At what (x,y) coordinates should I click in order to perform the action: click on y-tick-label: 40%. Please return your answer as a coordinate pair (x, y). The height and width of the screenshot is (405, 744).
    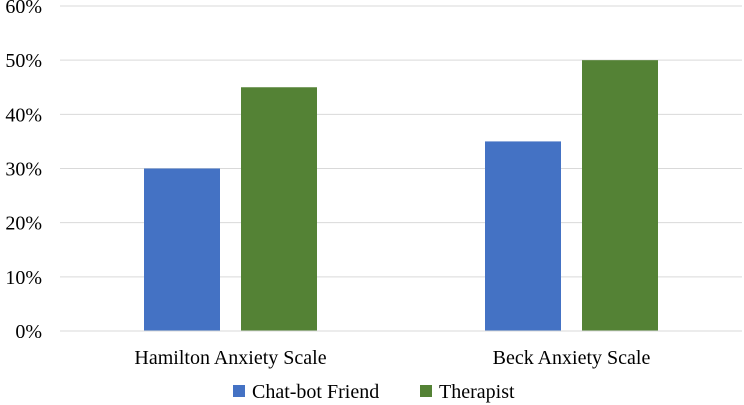
    Looking at the image, I should click on (23, 115).